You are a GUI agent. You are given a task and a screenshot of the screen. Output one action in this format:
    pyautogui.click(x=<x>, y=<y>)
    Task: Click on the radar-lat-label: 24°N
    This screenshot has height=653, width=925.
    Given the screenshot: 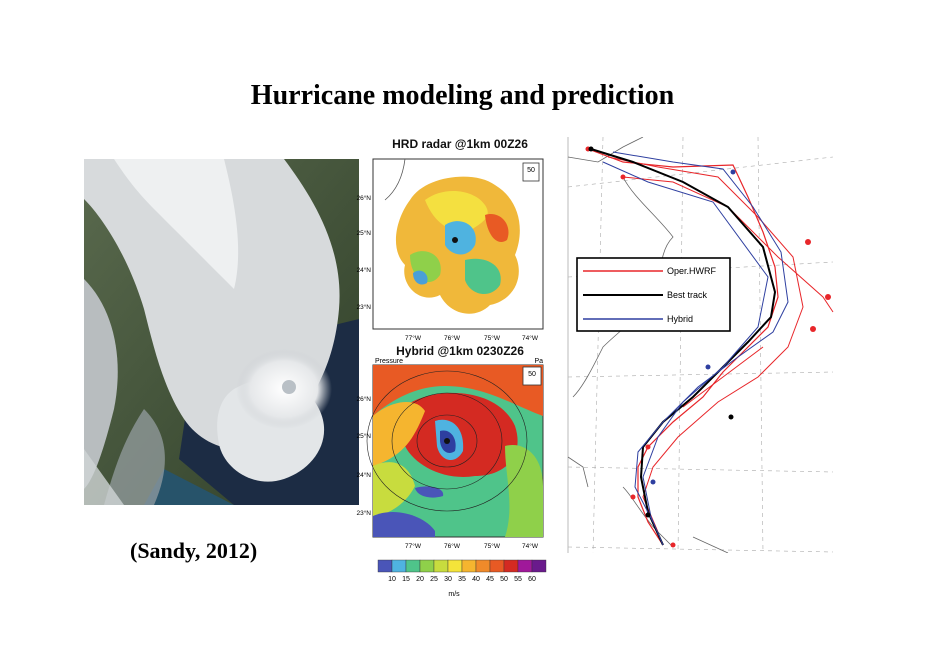 What is the action you would take?
    pyautogui.click(x=363, y=270)
    